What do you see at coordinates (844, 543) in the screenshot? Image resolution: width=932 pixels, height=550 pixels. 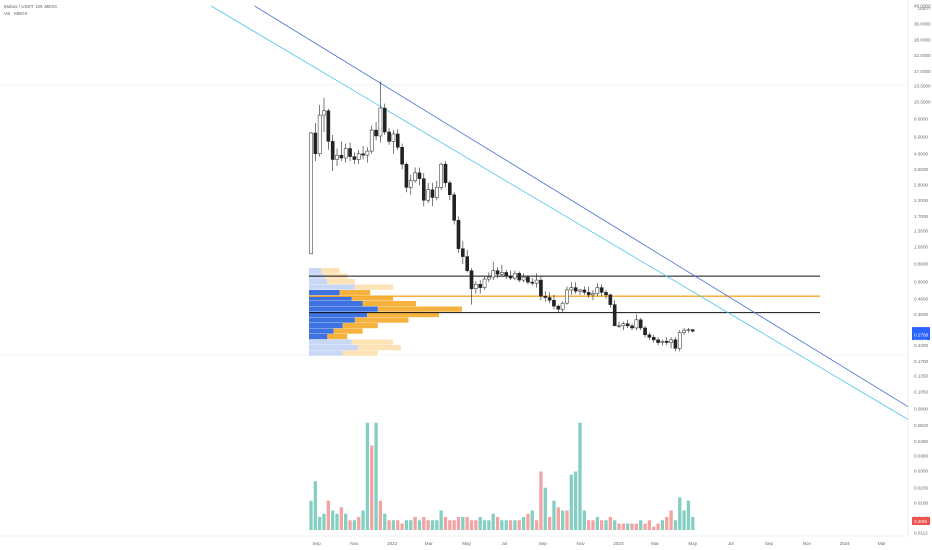 I see `time-tick: 2024` at bounding box center [844, 543].